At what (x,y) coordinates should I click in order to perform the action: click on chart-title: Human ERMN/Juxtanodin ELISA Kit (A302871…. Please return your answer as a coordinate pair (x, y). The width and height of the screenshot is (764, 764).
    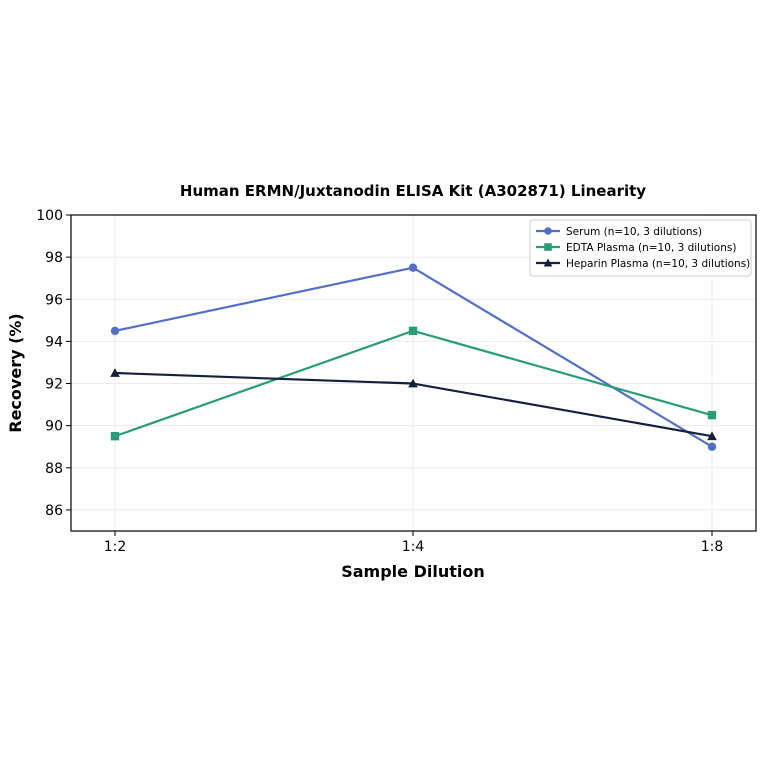
    Looking at the image, I should click on (413, 191).